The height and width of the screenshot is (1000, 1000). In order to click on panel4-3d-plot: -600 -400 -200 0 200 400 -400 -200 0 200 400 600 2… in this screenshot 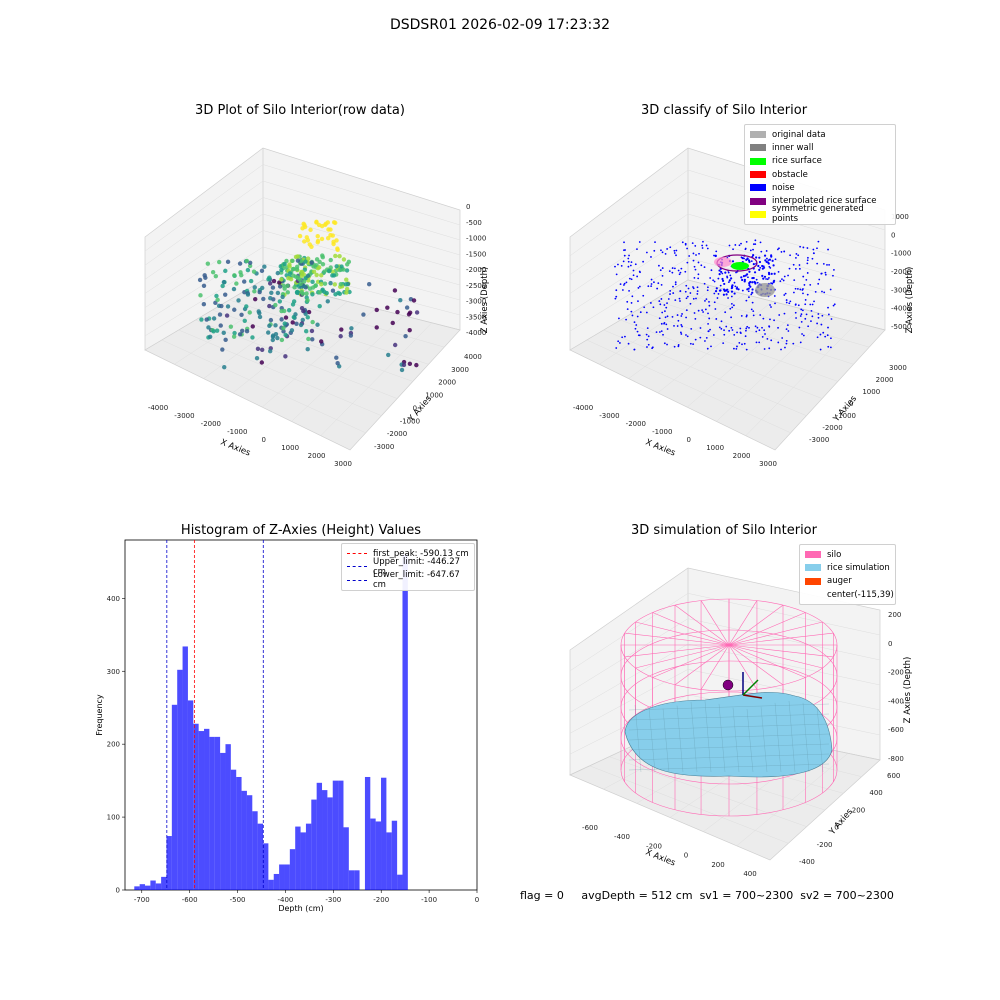, I will do `click(741, 722)`.